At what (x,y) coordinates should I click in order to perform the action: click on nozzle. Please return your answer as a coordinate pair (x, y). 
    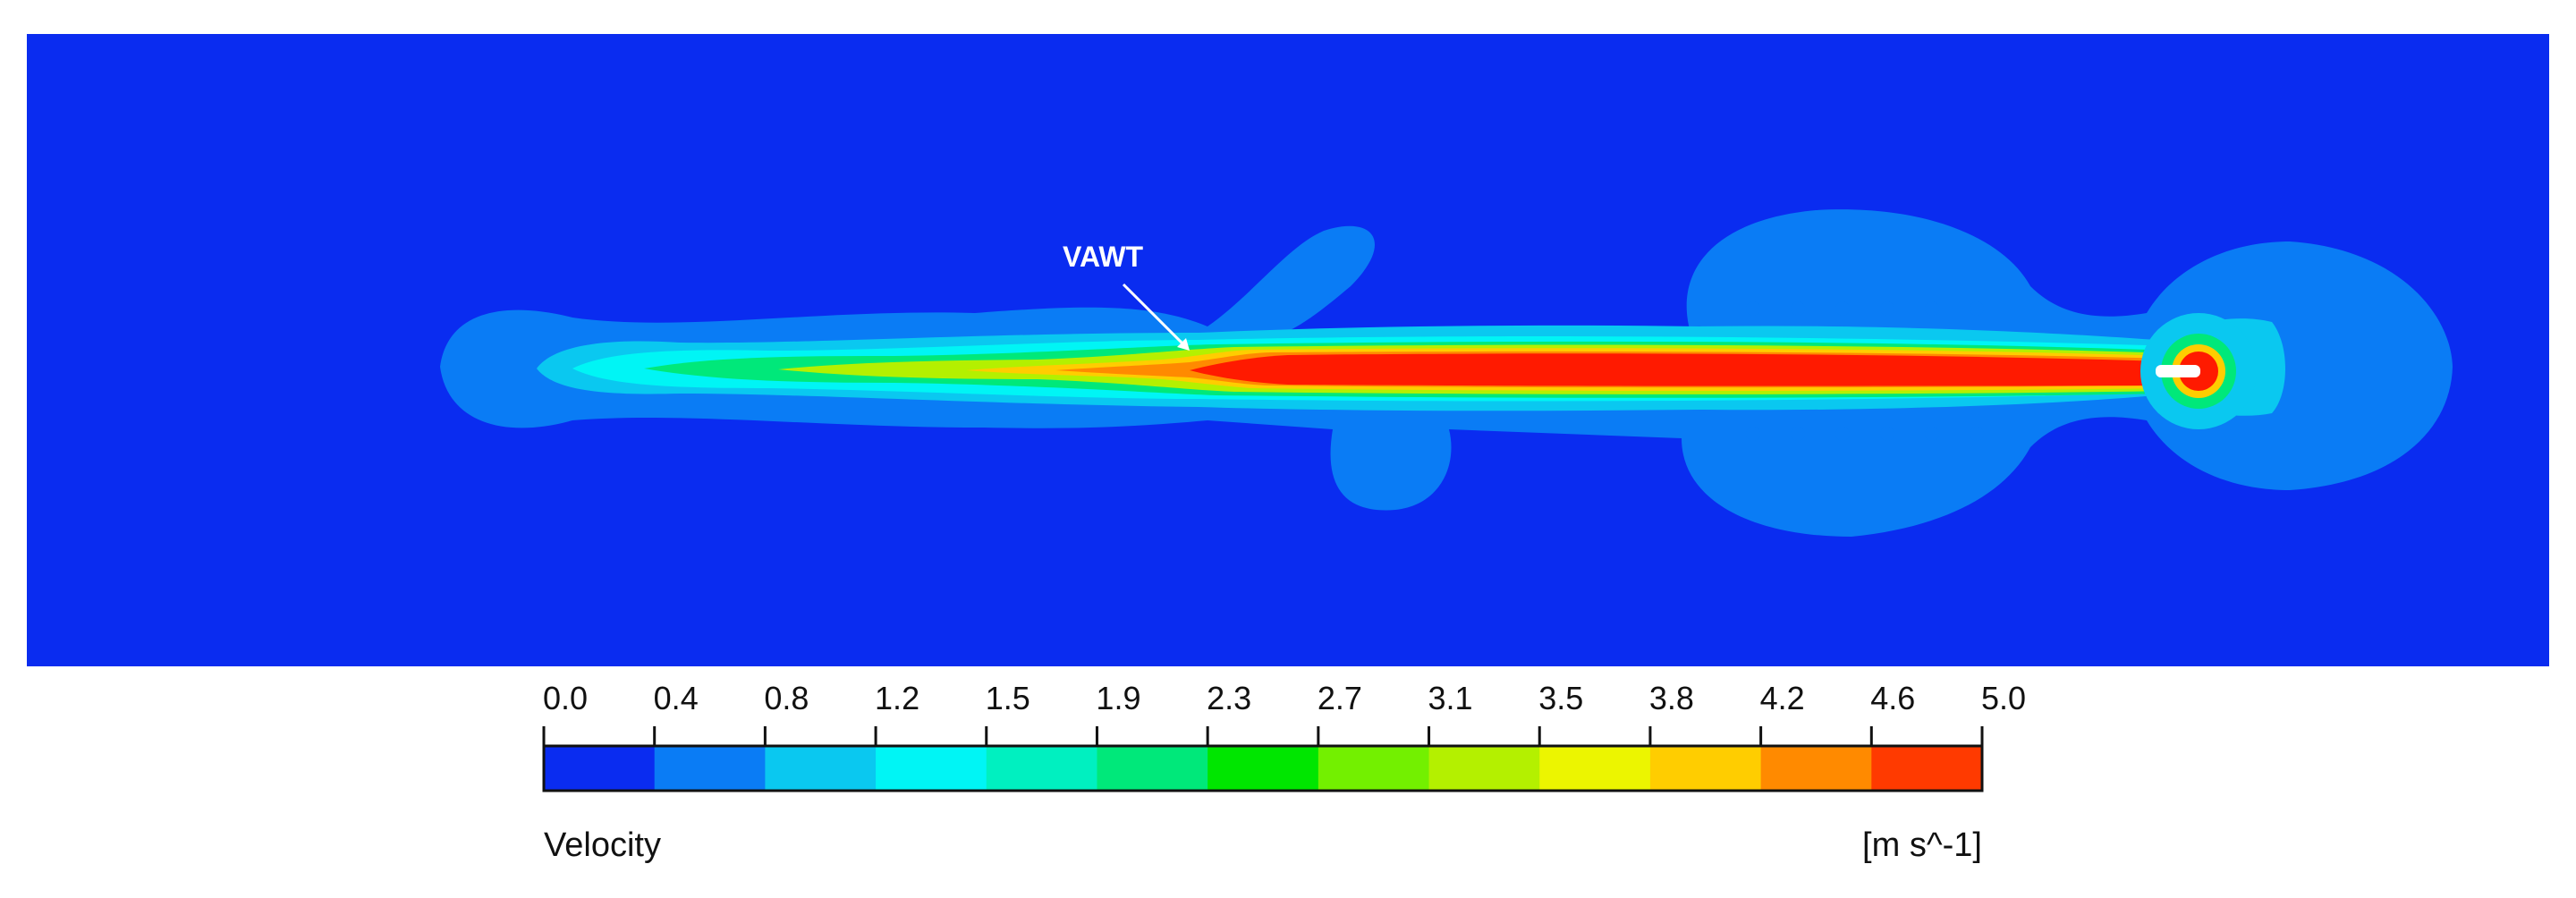
    Looking at the image, I should click on (2178, 371).